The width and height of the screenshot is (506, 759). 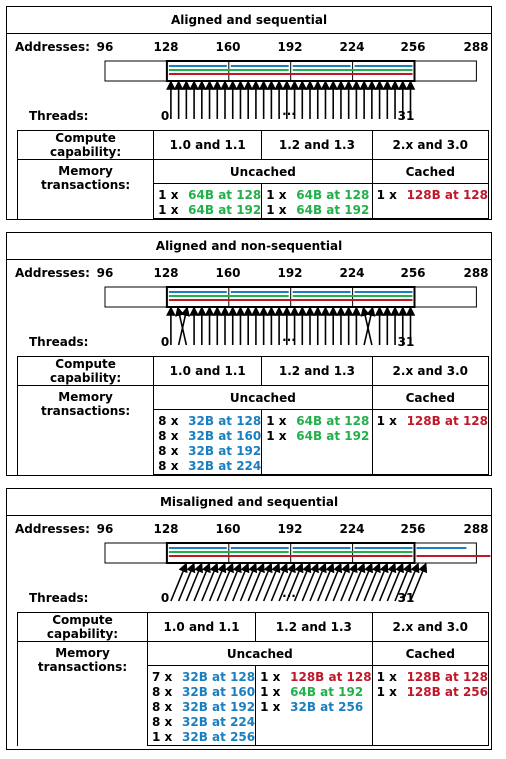 I want to click on memory-strip, so click(x=297, y=572).